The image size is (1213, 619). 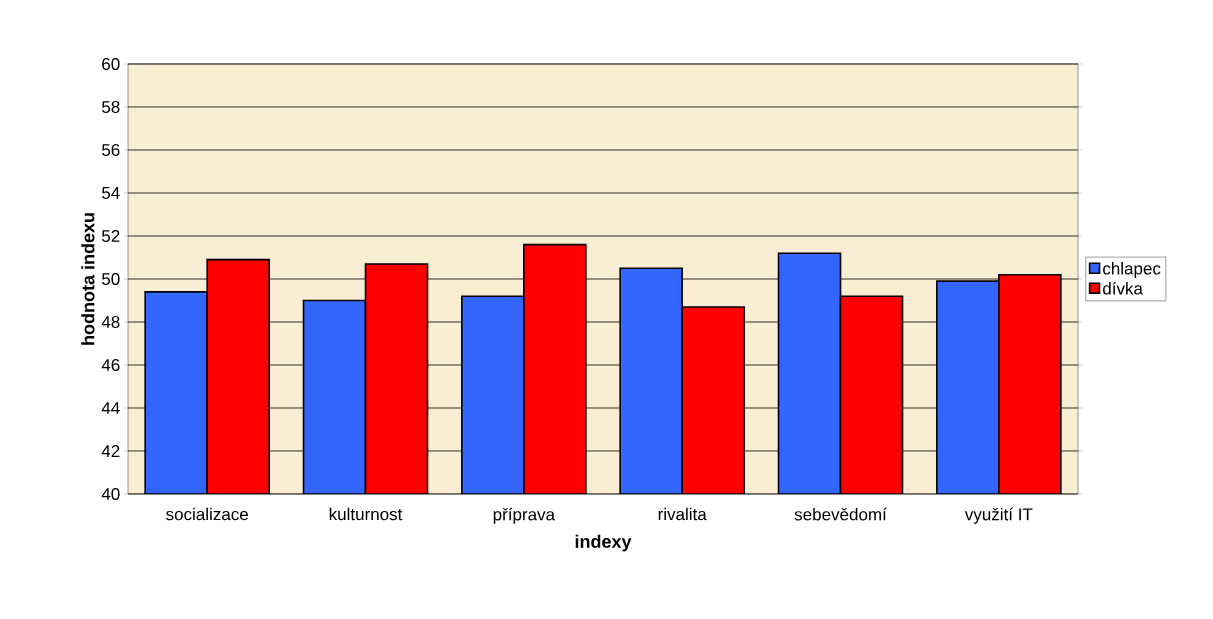 I want to click on y-tick-label: 52, so click(x=111, y=236).